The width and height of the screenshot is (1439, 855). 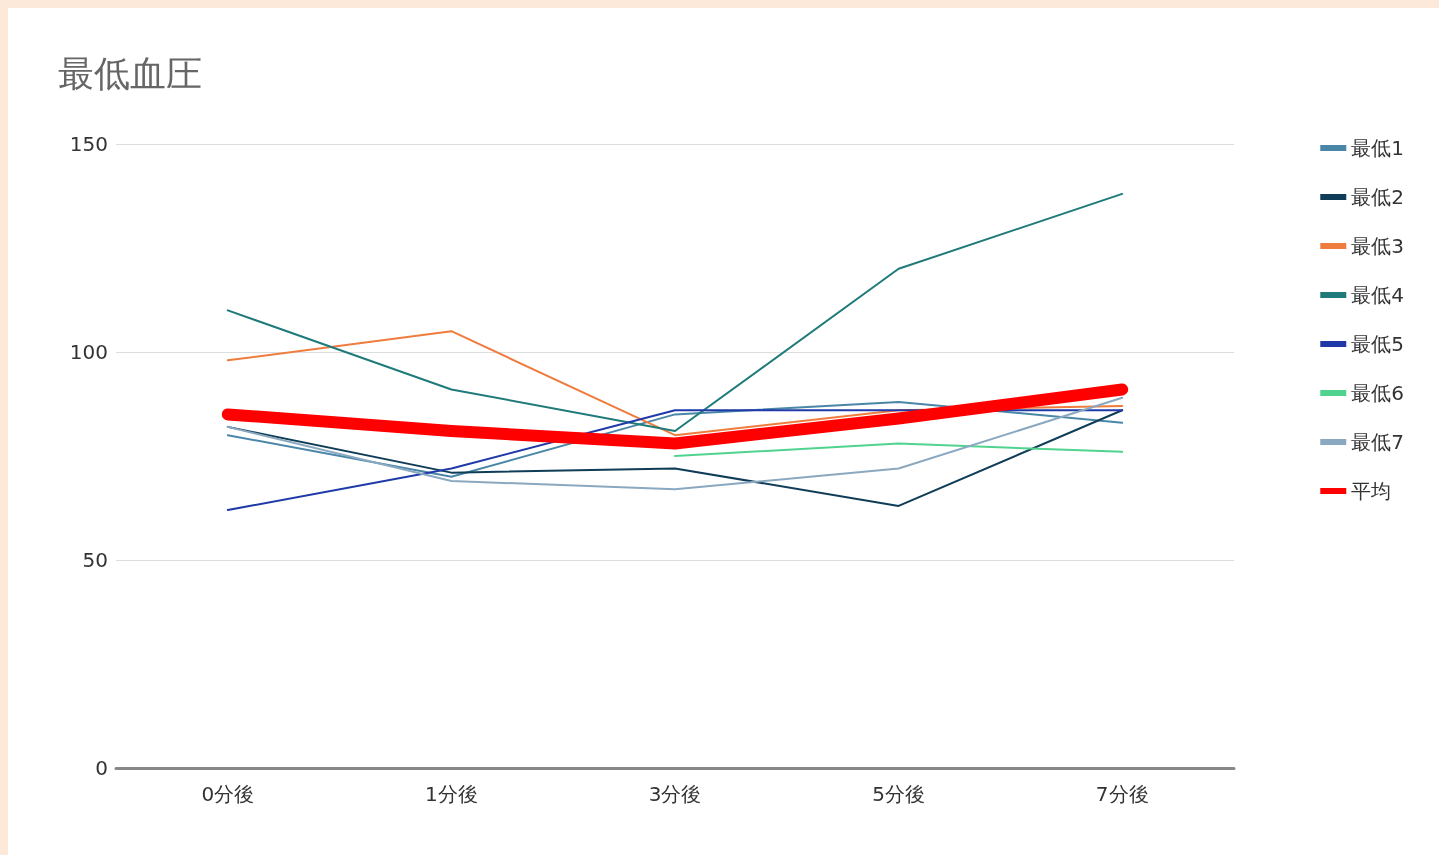 I want to click on x-tick-label: 3分後, so click(x=675, y=794).